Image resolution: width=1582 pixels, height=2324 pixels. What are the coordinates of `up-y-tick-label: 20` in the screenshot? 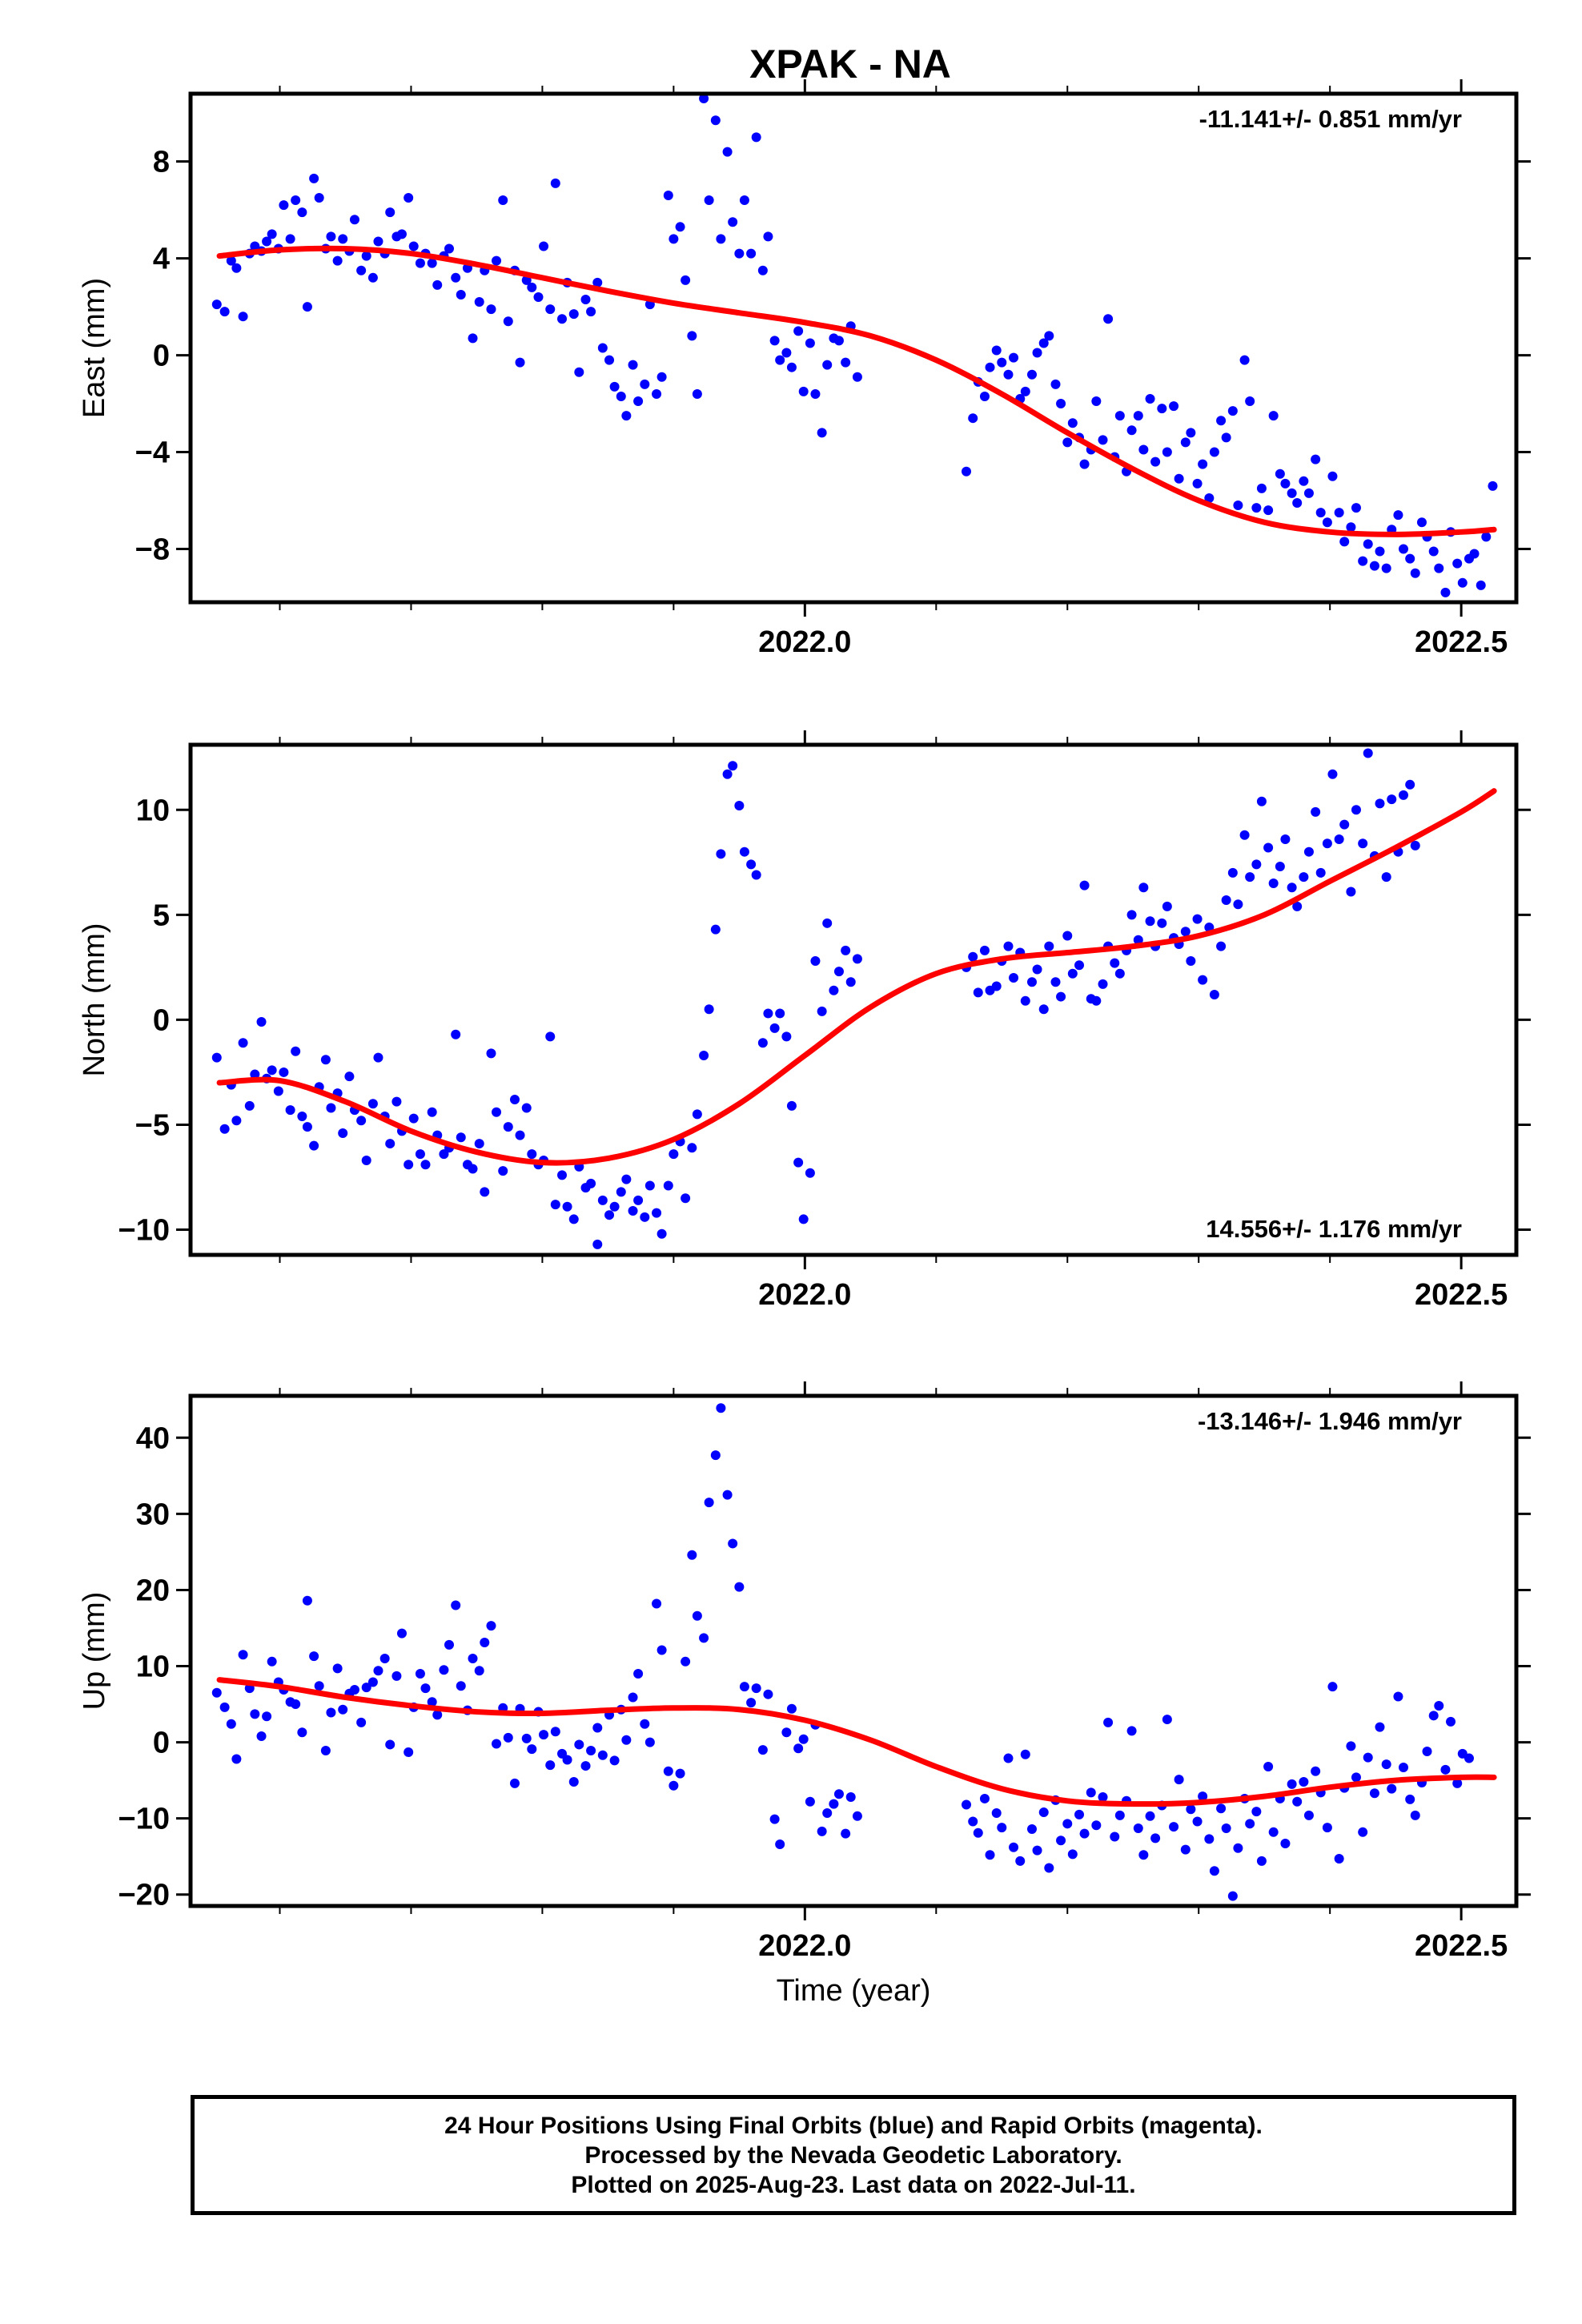 It's located at (153, 1591).